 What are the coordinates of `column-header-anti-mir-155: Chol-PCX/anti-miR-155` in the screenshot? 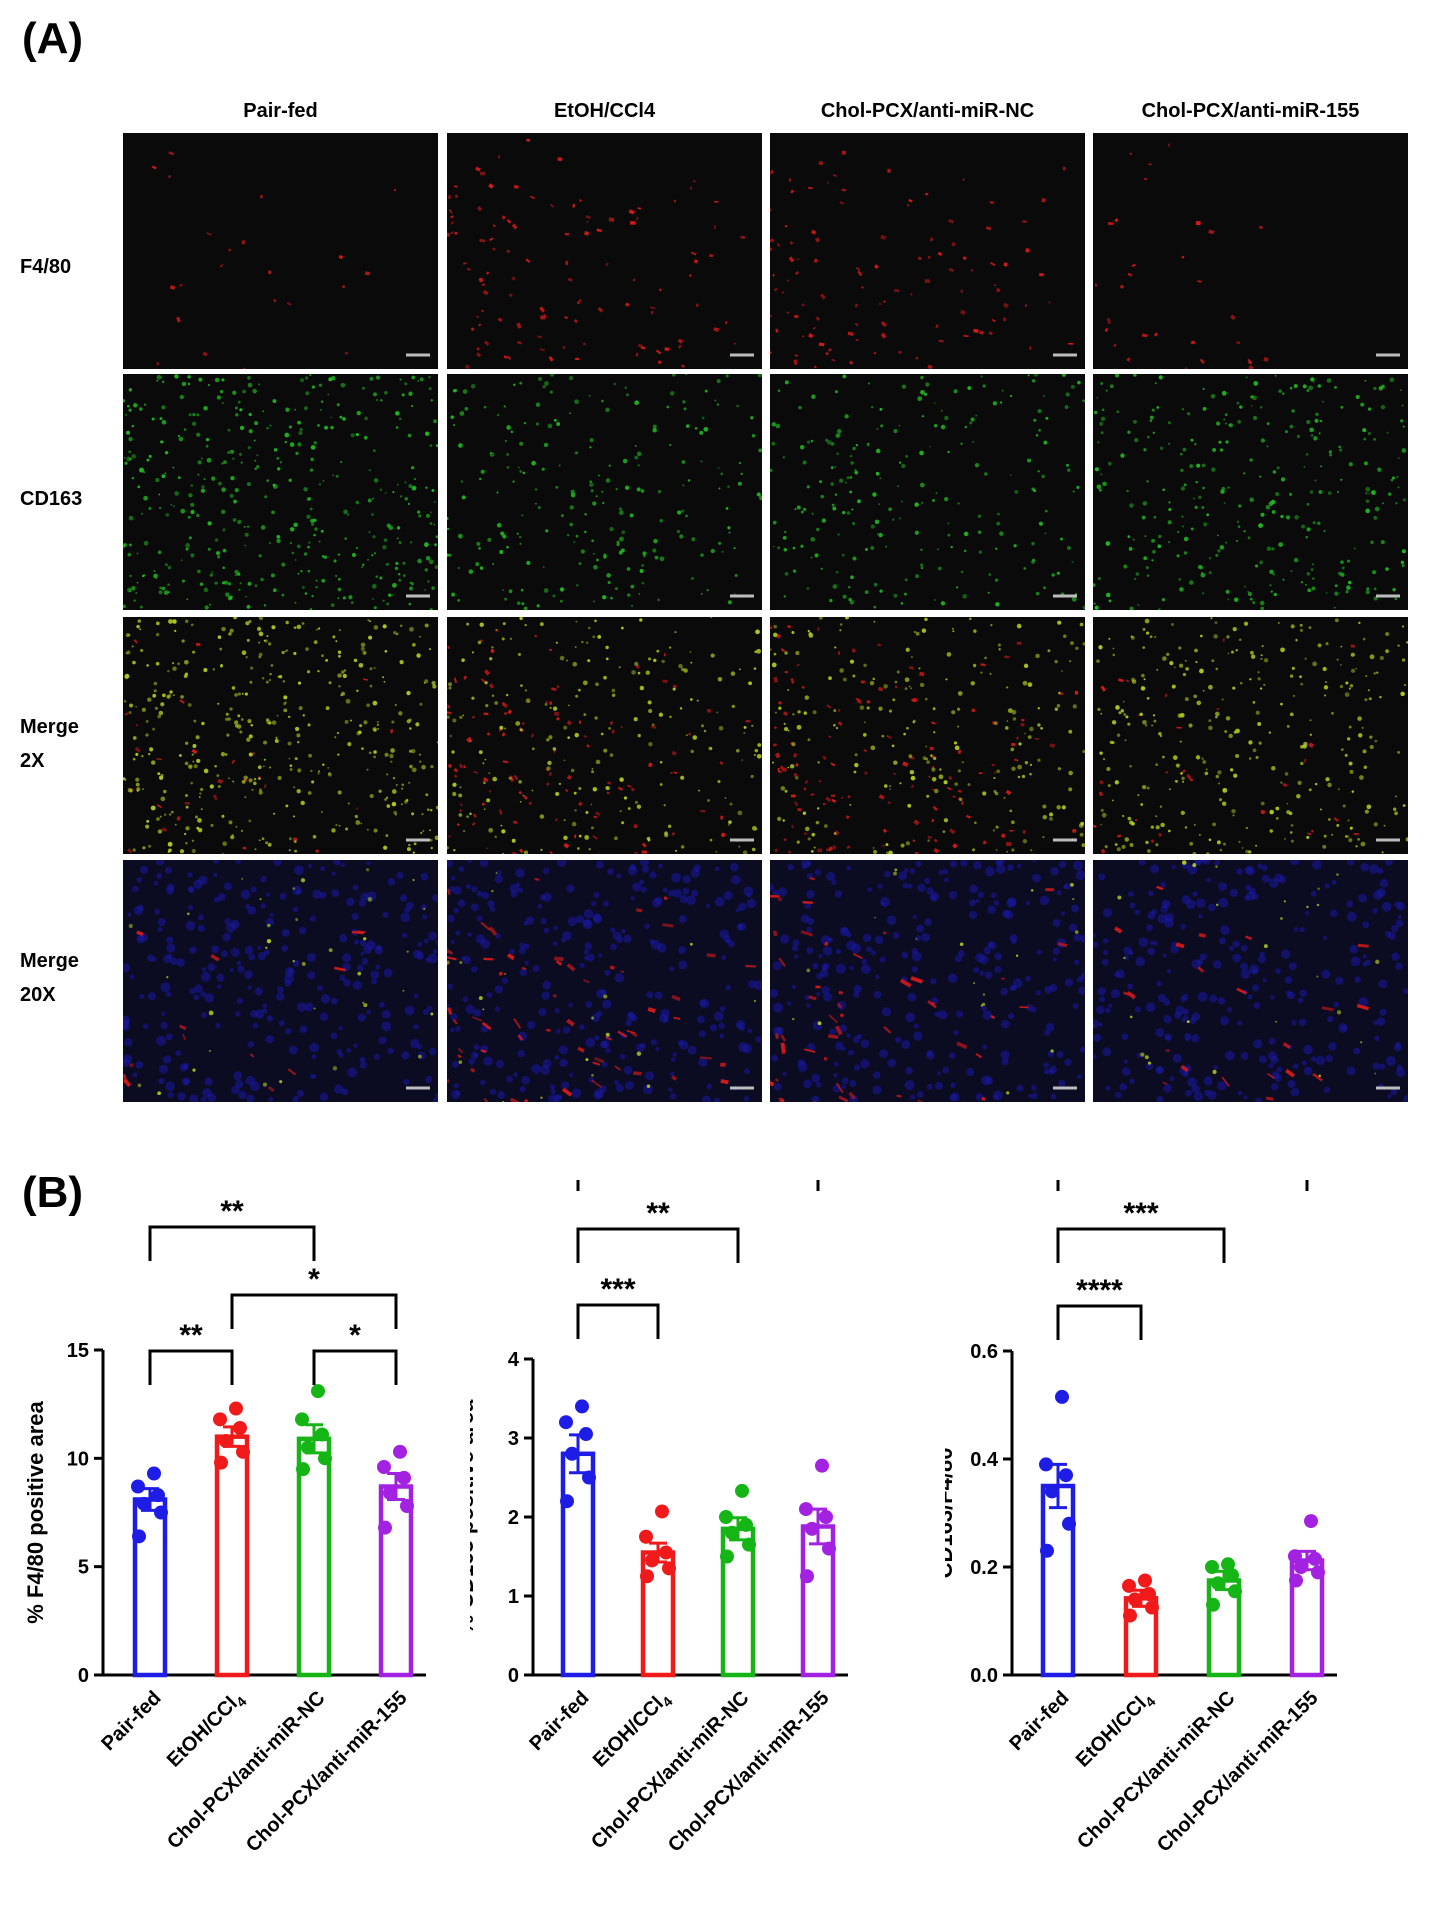 It's located at (1250, 111).